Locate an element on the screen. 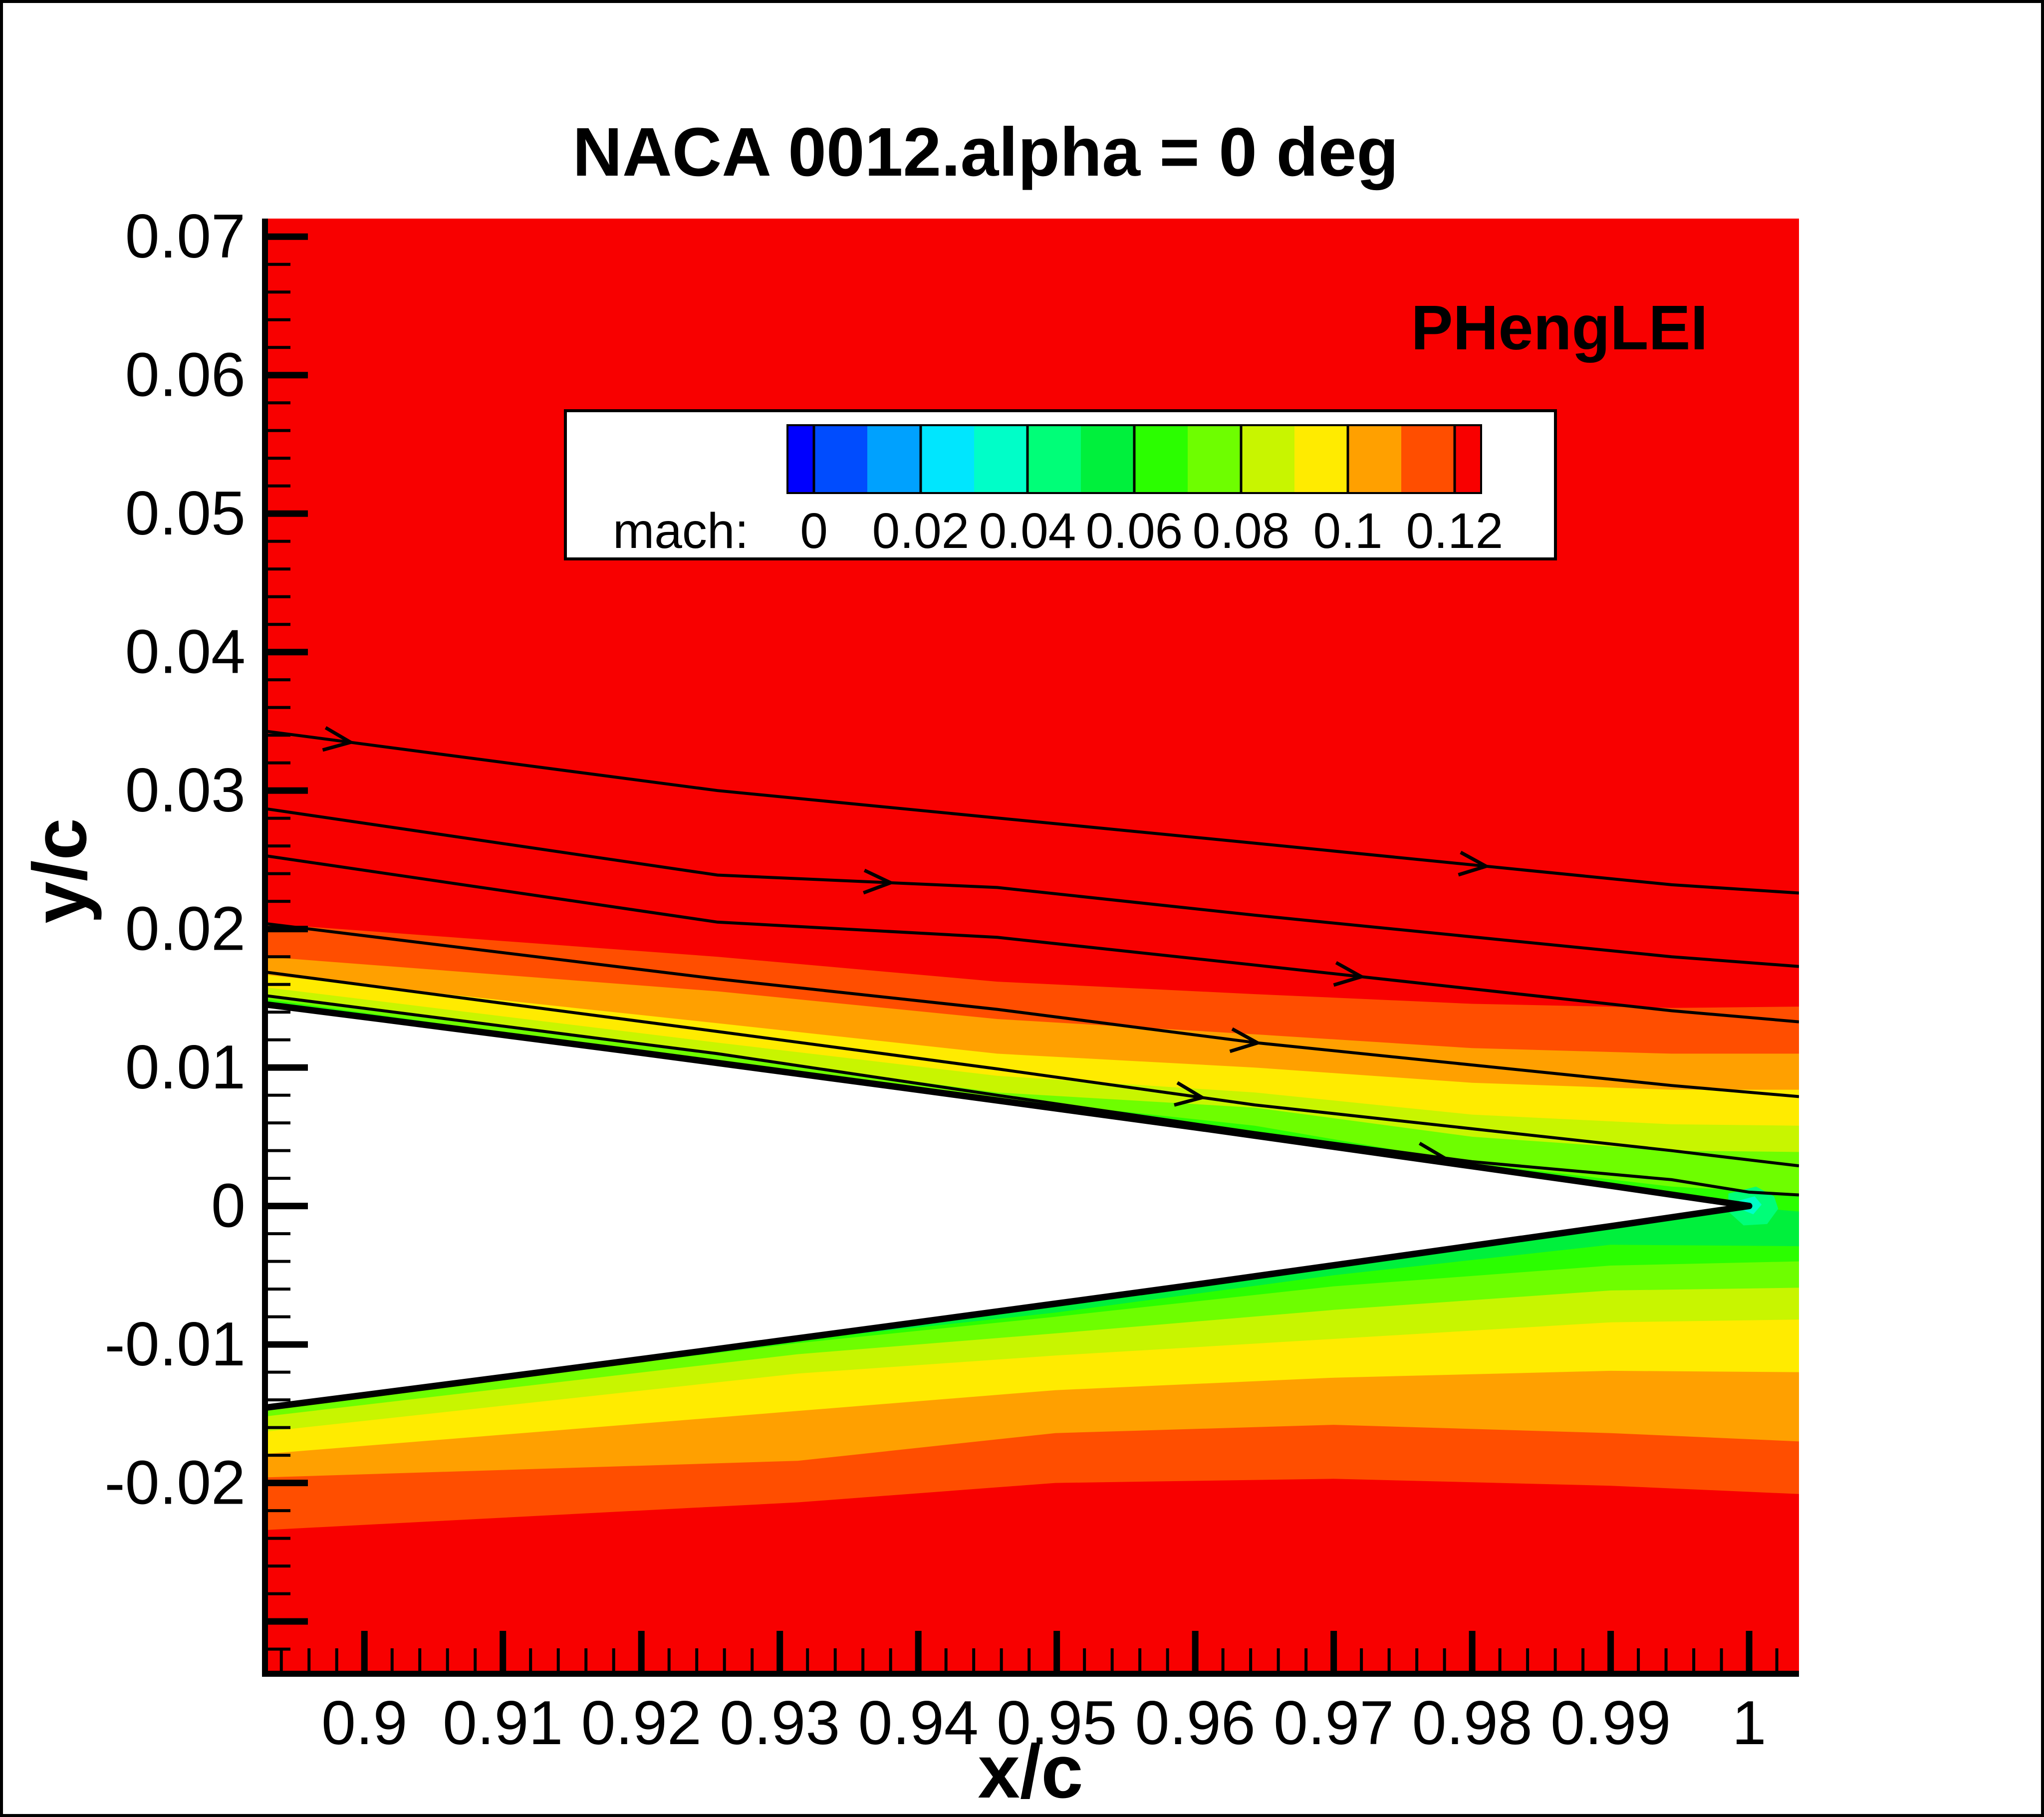 This screenshot has width=2044, height=1817. y-tick-label: 0.05 is located at coordinates (185, 513).